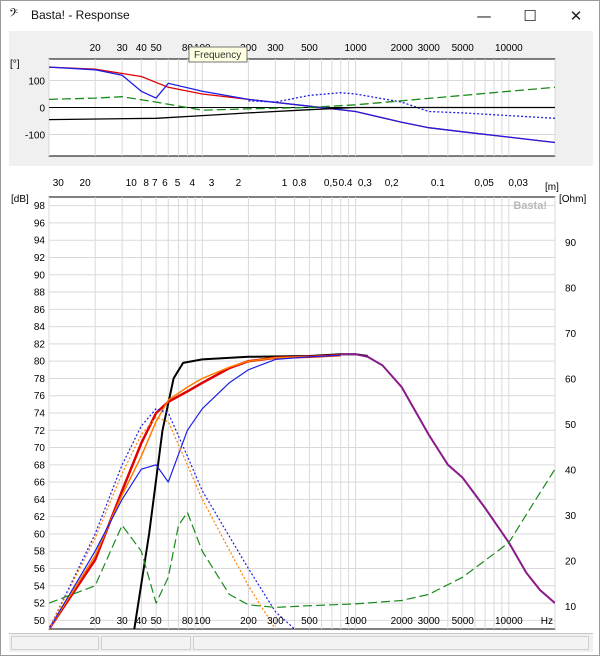  I want to click on phase-y-tick-label: 100, so click(36, 82).